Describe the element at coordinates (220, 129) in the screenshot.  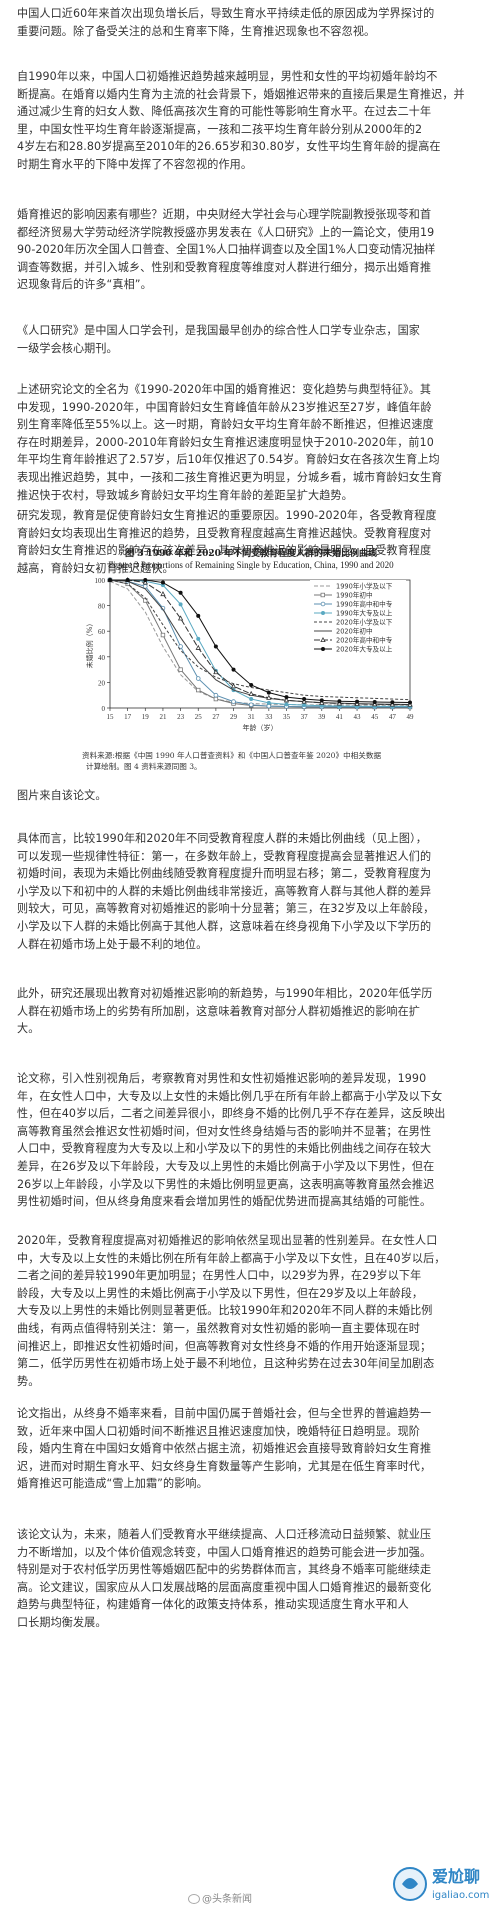
I see `paragraph-line: 里，中国女性平均生育年龄逐渐提高，一孩和二孩平均生育年龄分别从2000年的2` at that location.